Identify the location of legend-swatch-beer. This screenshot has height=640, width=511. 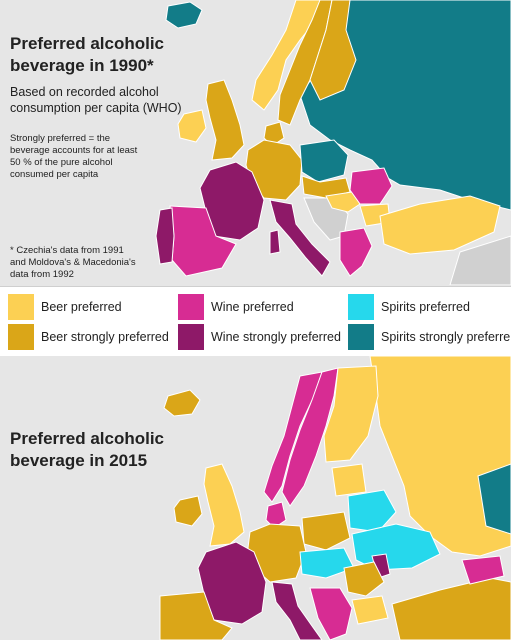
(21, 307).